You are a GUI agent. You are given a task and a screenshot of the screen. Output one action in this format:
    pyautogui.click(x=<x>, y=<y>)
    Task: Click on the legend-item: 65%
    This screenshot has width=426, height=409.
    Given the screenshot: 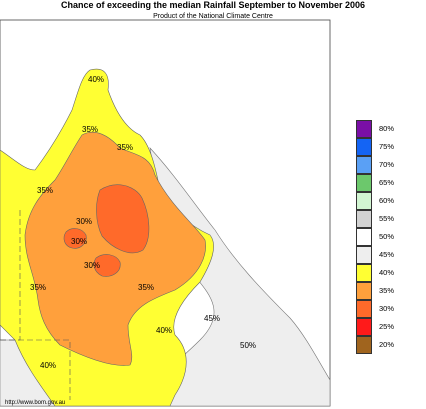 What is the action you would take?
    pyautogui.click(x=385, y=183)
    